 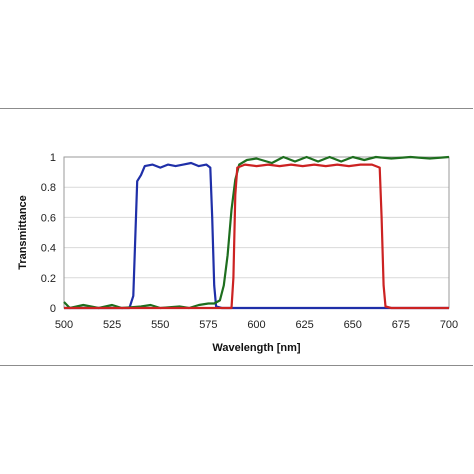 I want to click on y-tick-label: 0.6, so click(x=48, y=218).